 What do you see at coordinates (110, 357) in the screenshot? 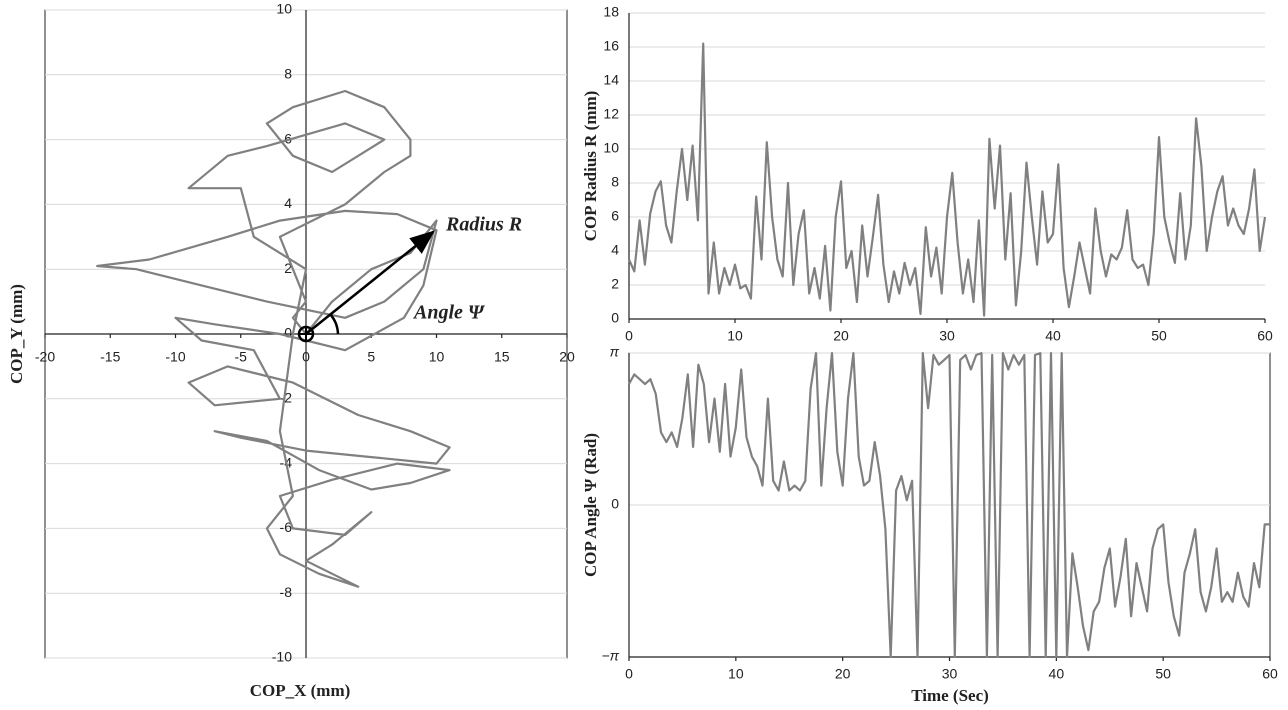
I see `x-tick-label: -15` at bounding box center [110, 357].